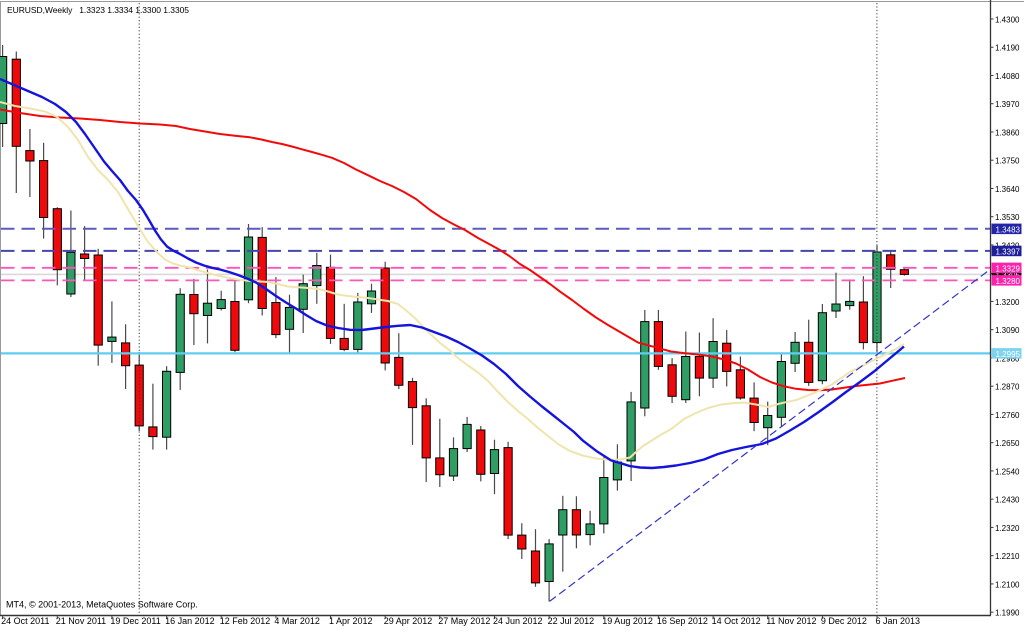  I want to click on svg-text: 1.3750, so click(1007, 161).